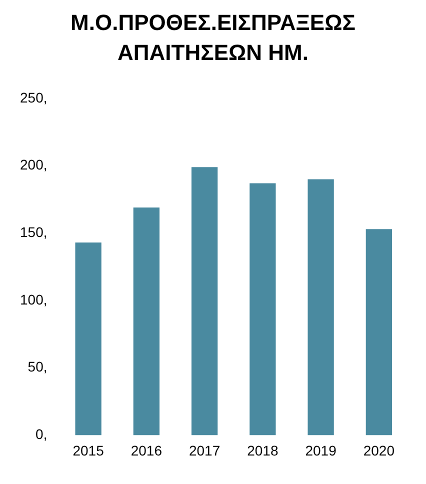 The height and width of the screenshot is (484, 426). I want to click on y-tick-label: 150,, so click(34, 232).